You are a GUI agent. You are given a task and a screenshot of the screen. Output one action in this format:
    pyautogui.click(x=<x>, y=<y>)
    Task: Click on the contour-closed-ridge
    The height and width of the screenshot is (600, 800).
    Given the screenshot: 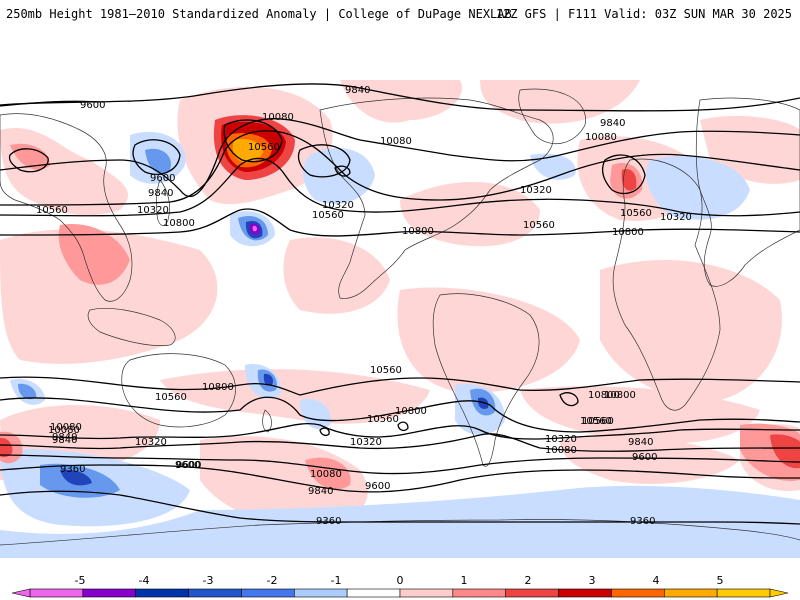 What is the action you would take?
    pyautogui.click(x=253, y=141)
    